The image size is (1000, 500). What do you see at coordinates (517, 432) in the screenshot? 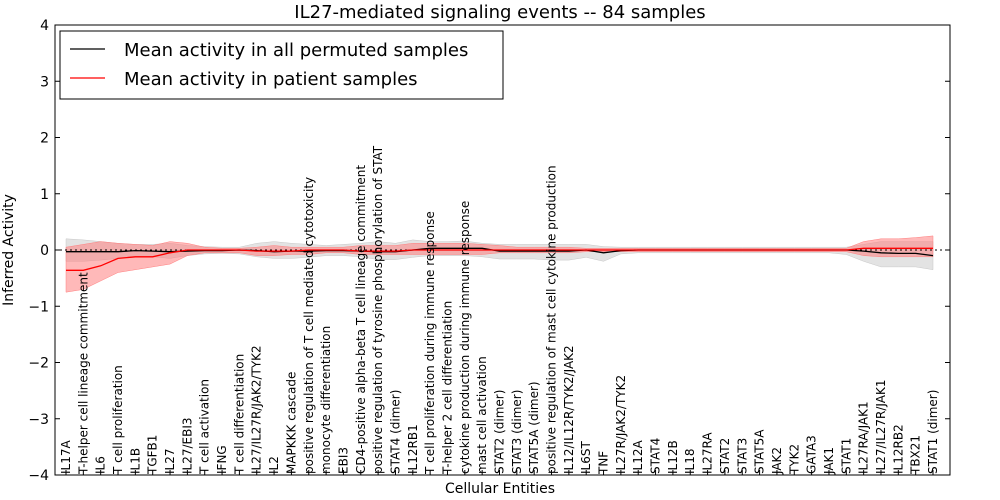
I see `x-tick-label: STAT3 (dimer)` at bounding box center [517, 432].